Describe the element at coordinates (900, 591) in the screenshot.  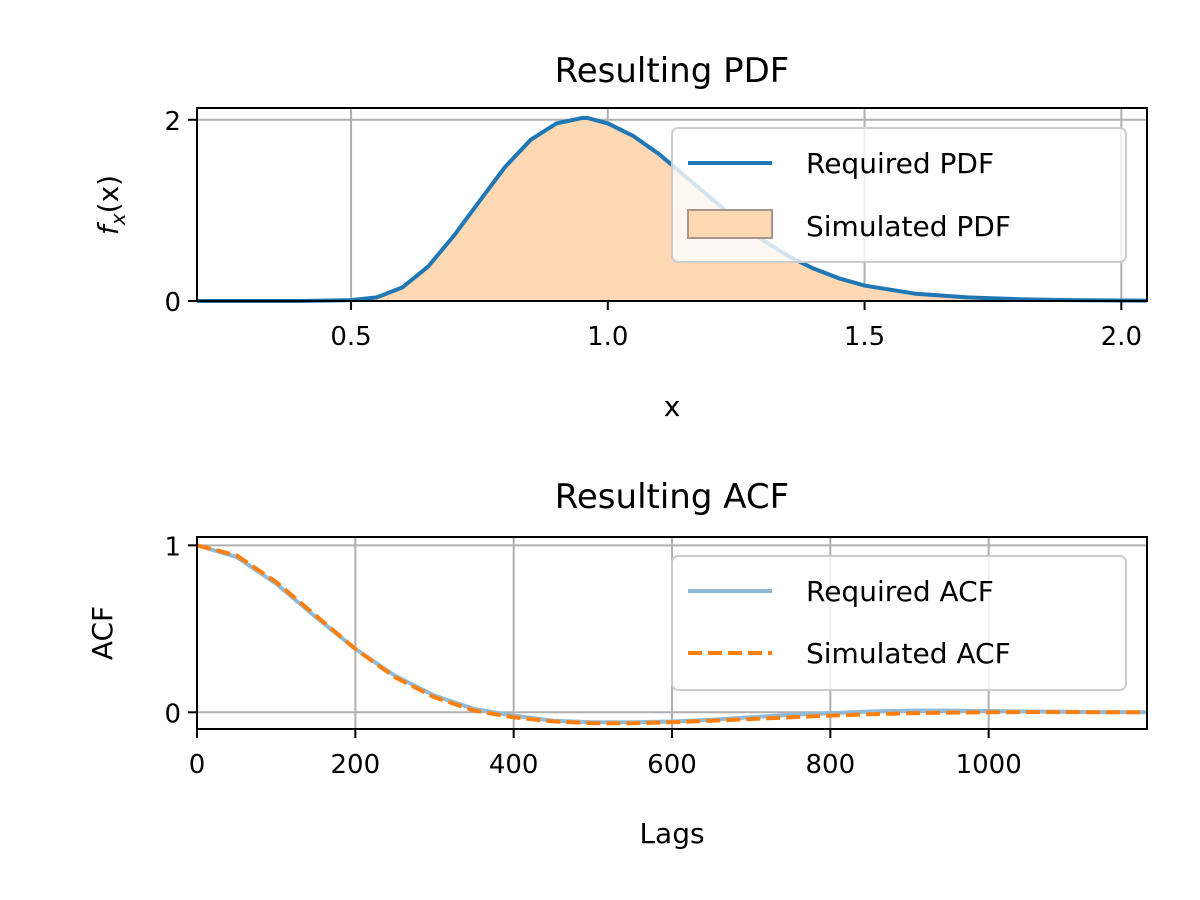
I see `acf-legend-required-label: Required ACF` at that location.